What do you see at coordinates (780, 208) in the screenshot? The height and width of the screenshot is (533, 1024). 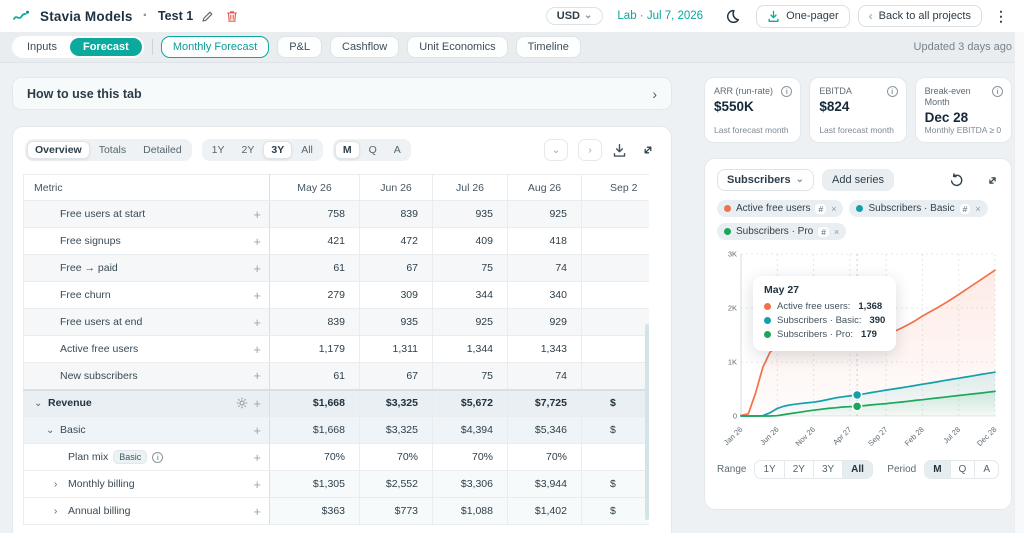 I see `series-chip-active-free-users: Active free users # ×` at bounding box center [780, 208].